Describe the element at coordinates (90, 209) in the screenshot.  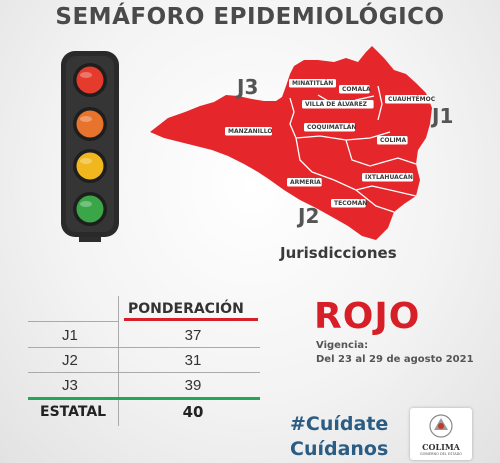
I see `lamp-green` at that location.